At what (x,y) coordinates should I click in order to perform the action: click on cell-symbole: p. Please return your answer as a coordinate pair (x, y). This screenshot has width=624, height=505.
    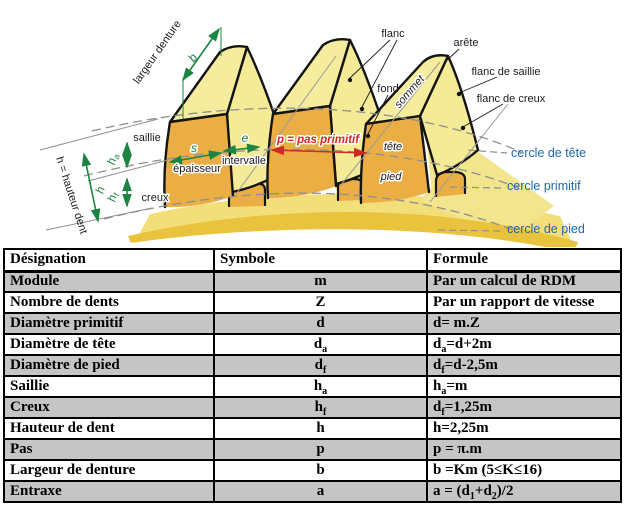
    Looking at the image, I should click on (320, 449).